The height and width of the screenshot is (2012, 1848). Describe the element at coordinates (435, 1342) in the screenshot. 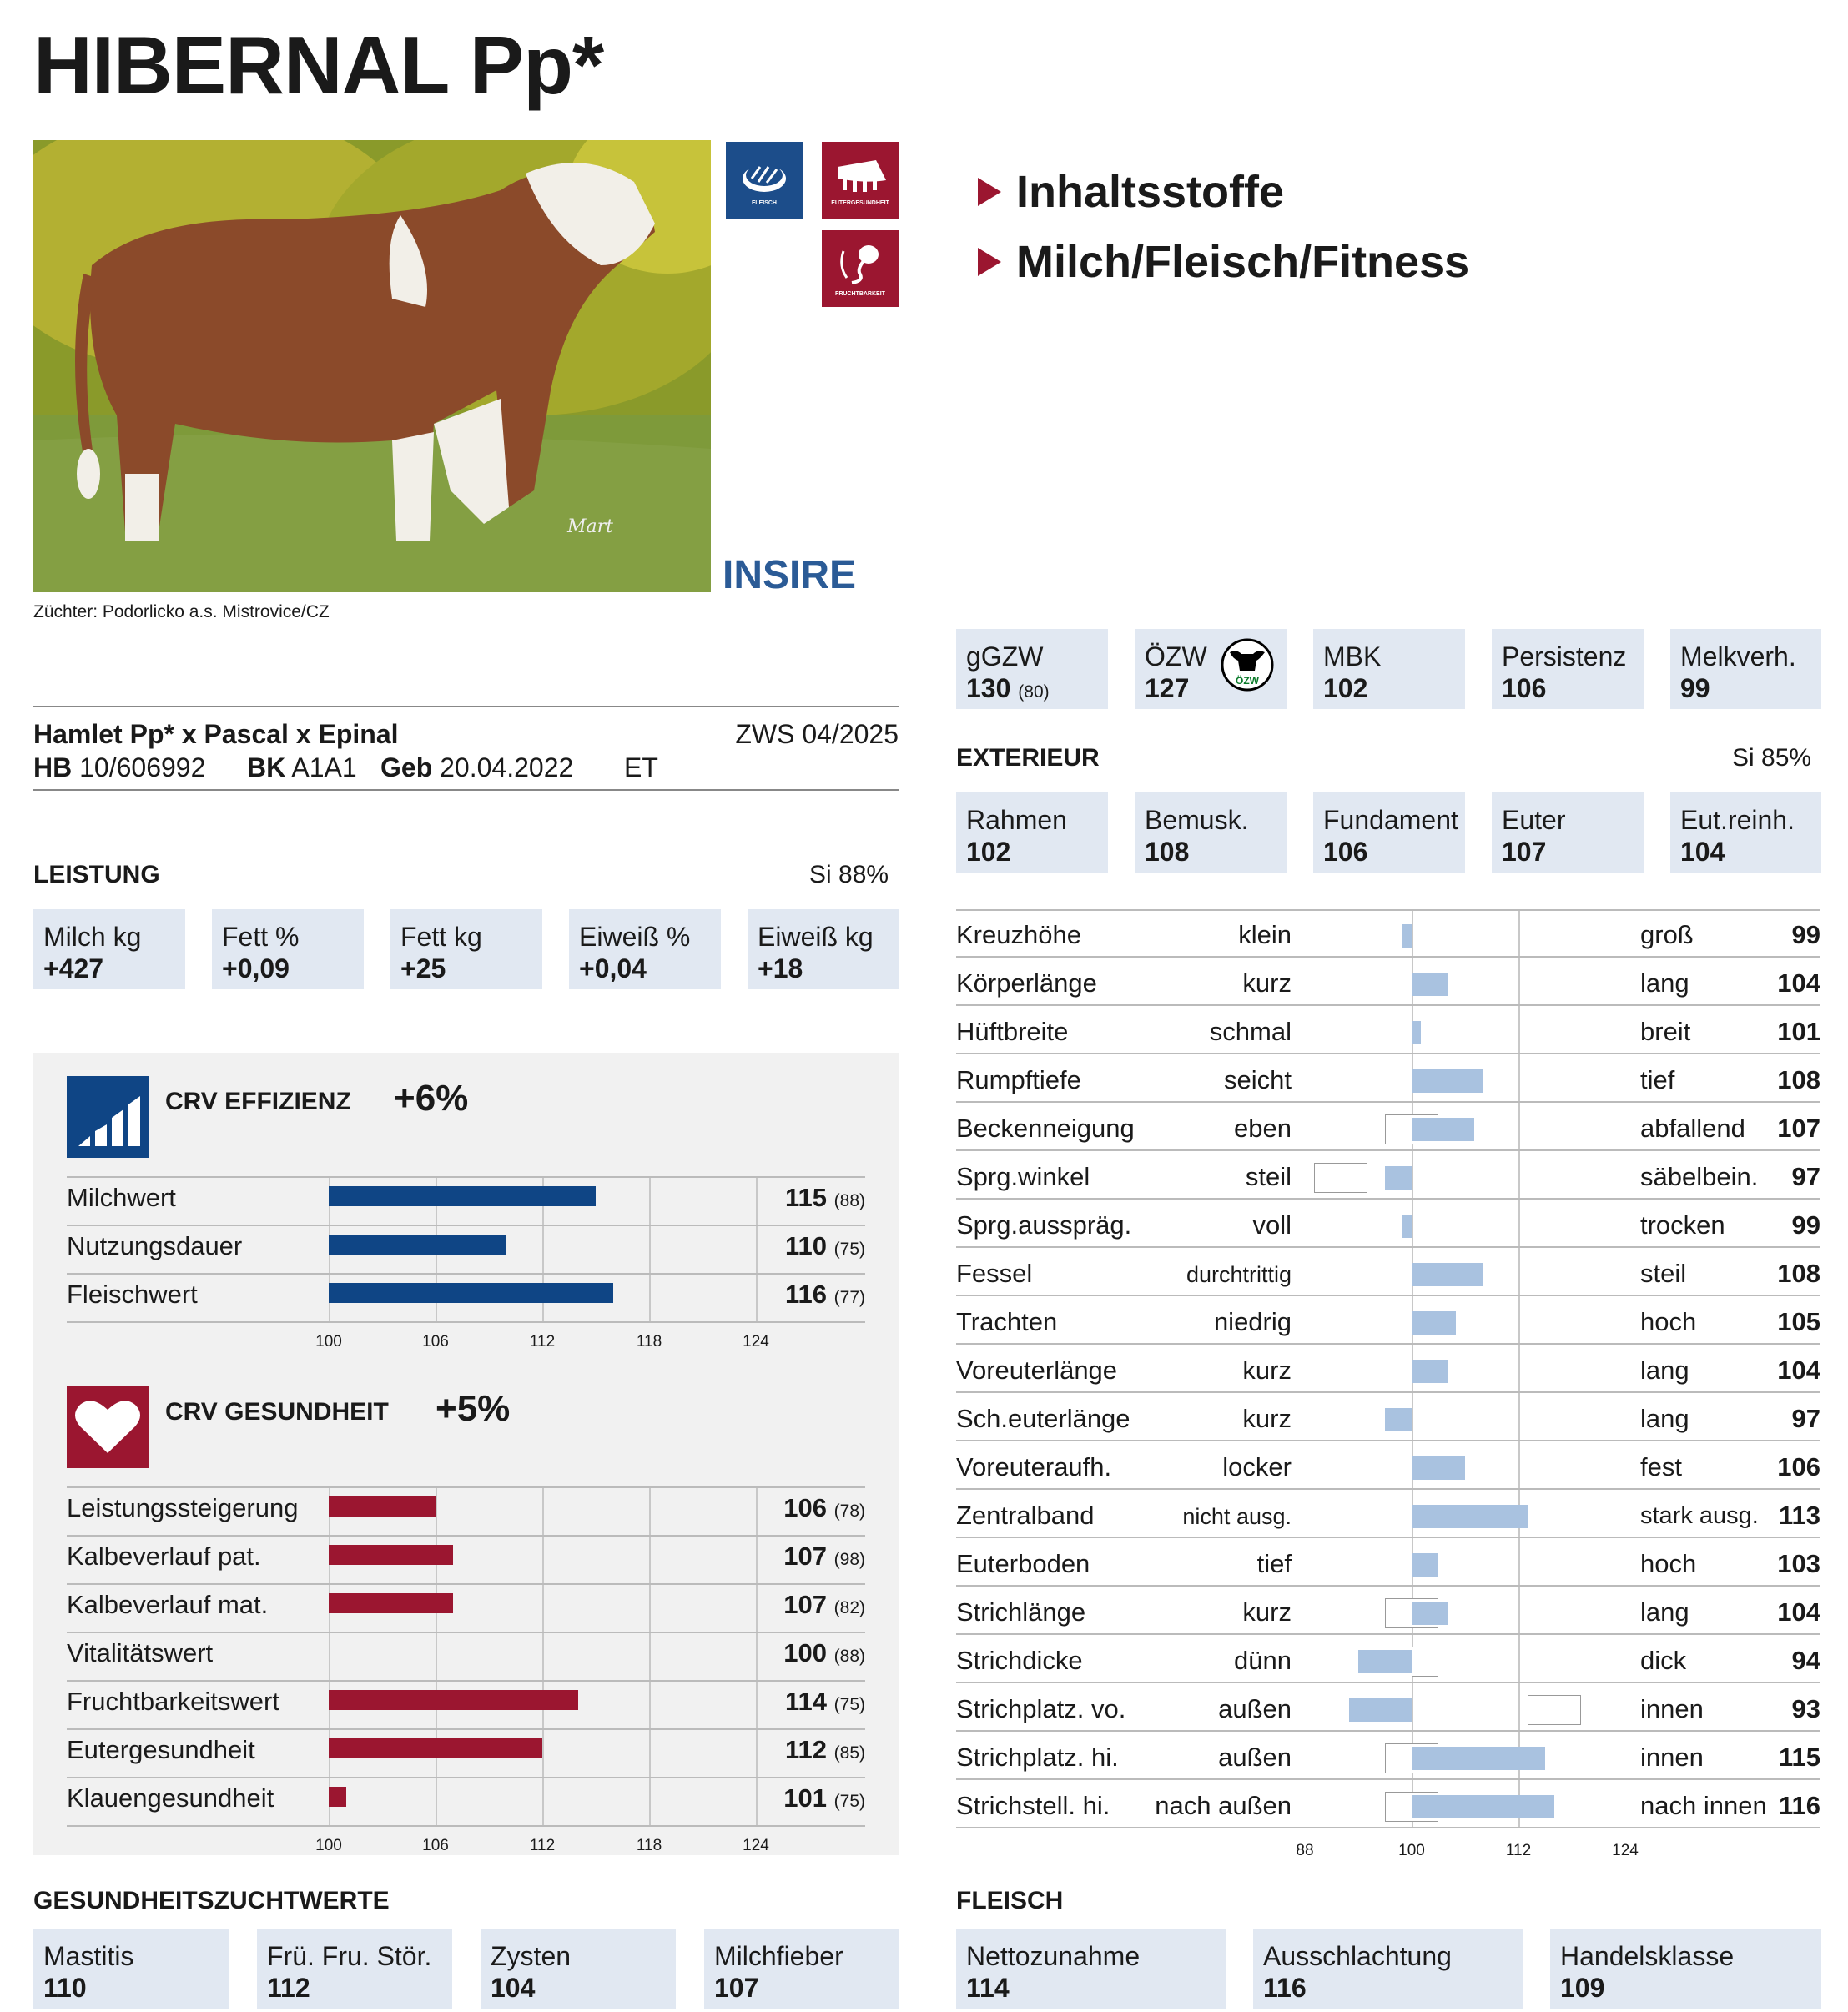

I see `axis-tick-label: 106` at that location.